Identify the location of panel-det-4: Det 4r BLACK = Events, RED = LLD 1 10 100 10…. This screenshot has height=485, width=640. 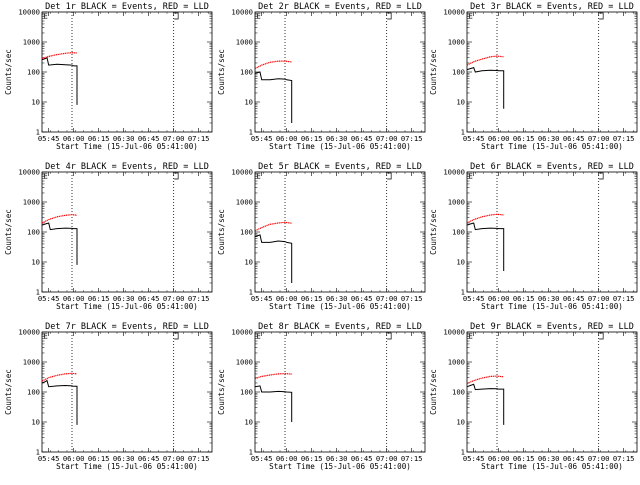
(108, 236).